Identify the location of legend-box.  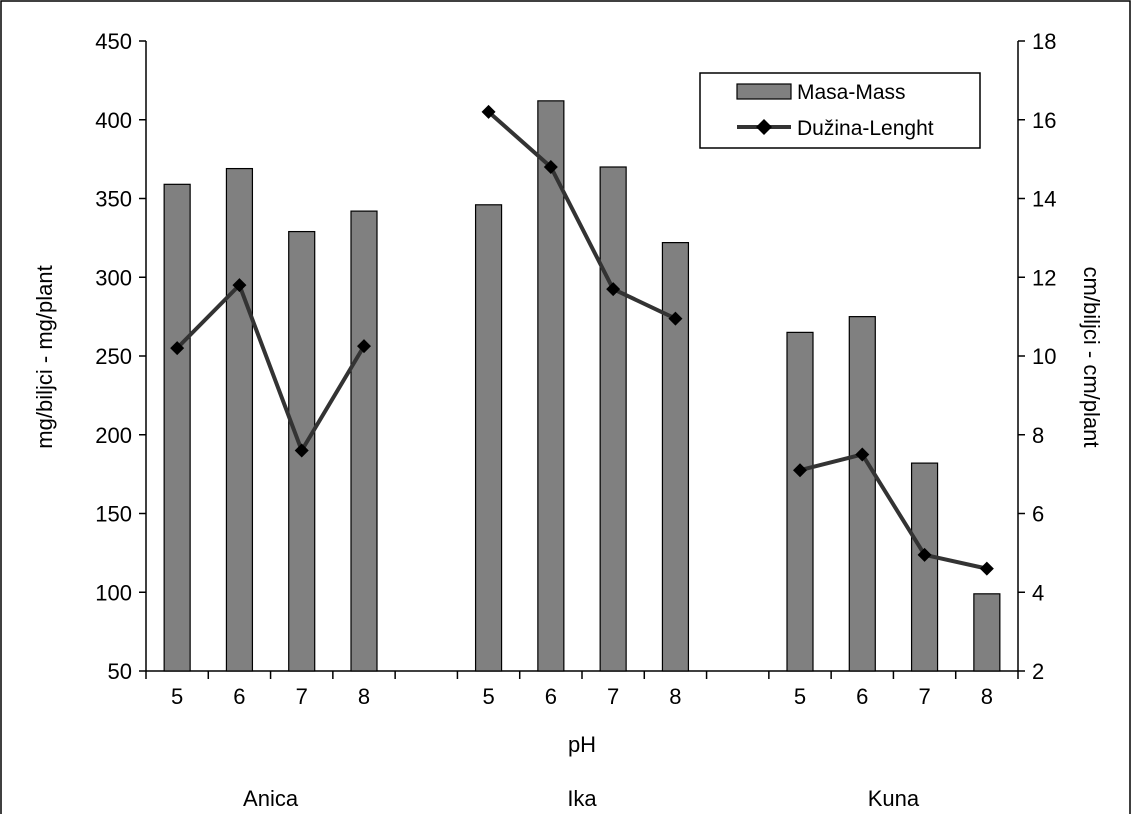
(840, 110).